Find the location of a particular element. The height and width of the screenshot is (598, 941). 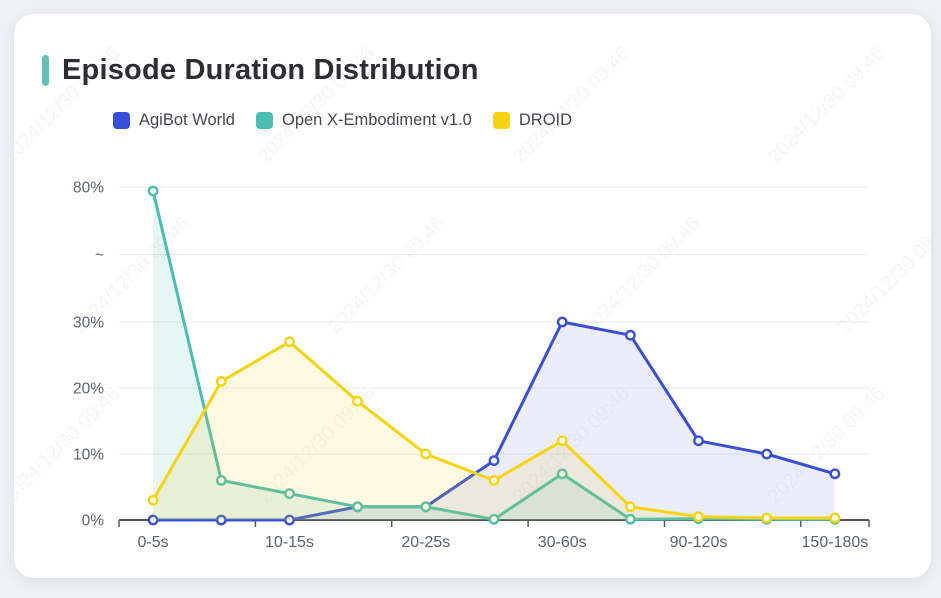

chart-title: Episode Duration Distribution is located at coordinates (270, 70).